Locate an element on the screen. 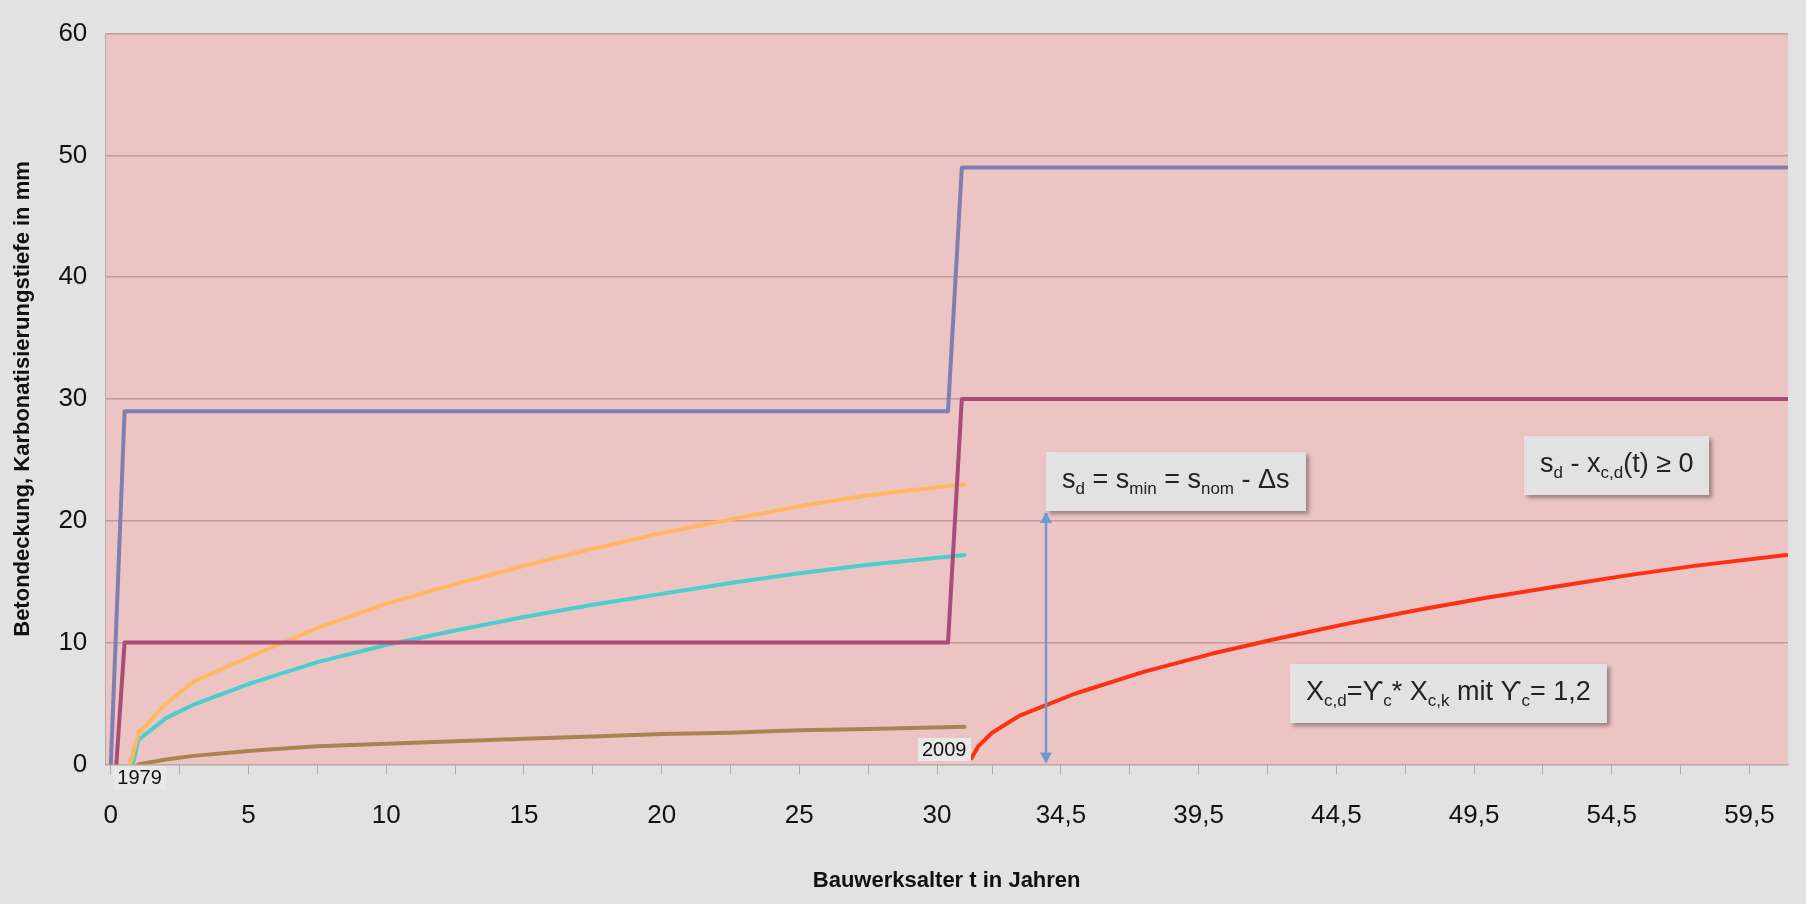 Image resolution: width=1806 pixels, height=904 pixels. x-tick-label: 59,5 is located at coordinates (1749, 814).